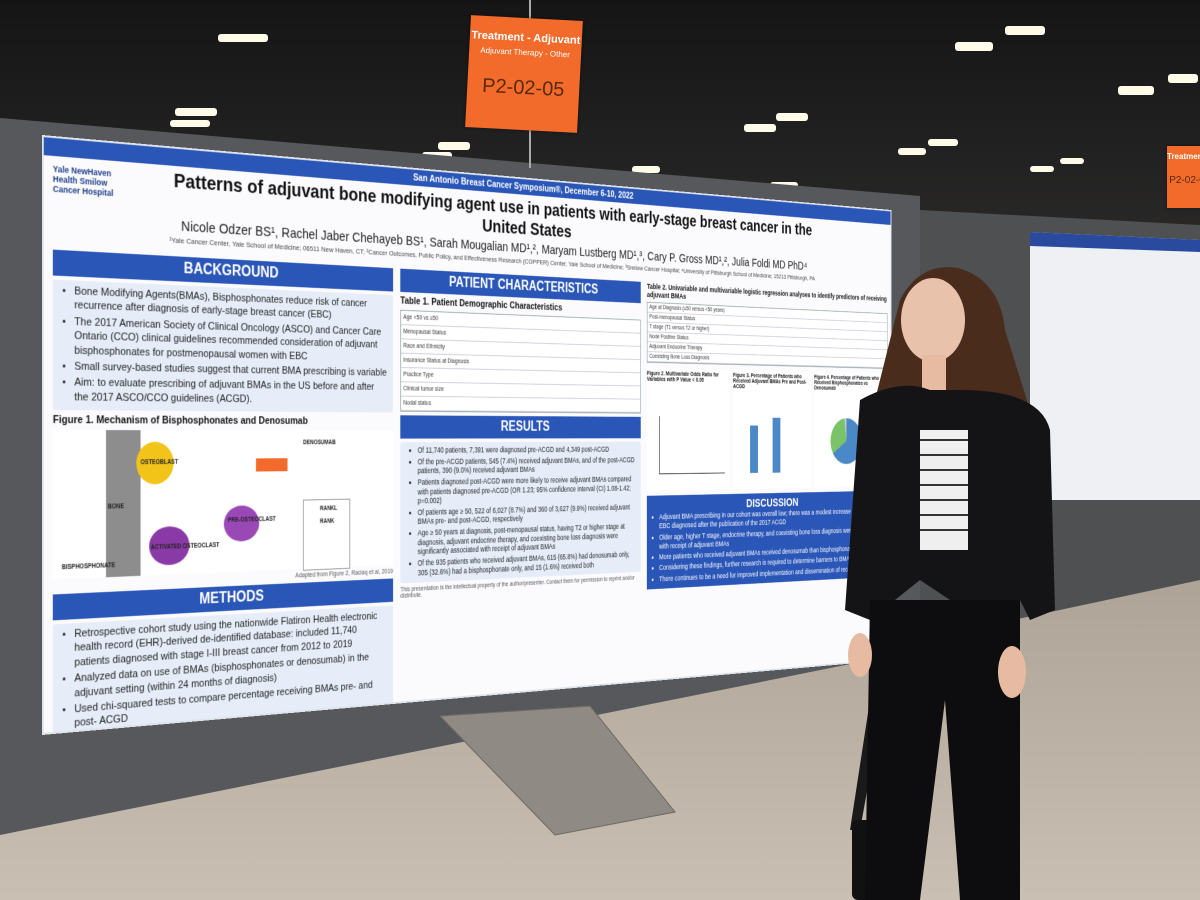 Image resolution: width=1200 pixels, height=900 pixels. What do you see at coordinates (942, 750) in the screenshot?
I see `trousers` at bounding box center [942, 750].